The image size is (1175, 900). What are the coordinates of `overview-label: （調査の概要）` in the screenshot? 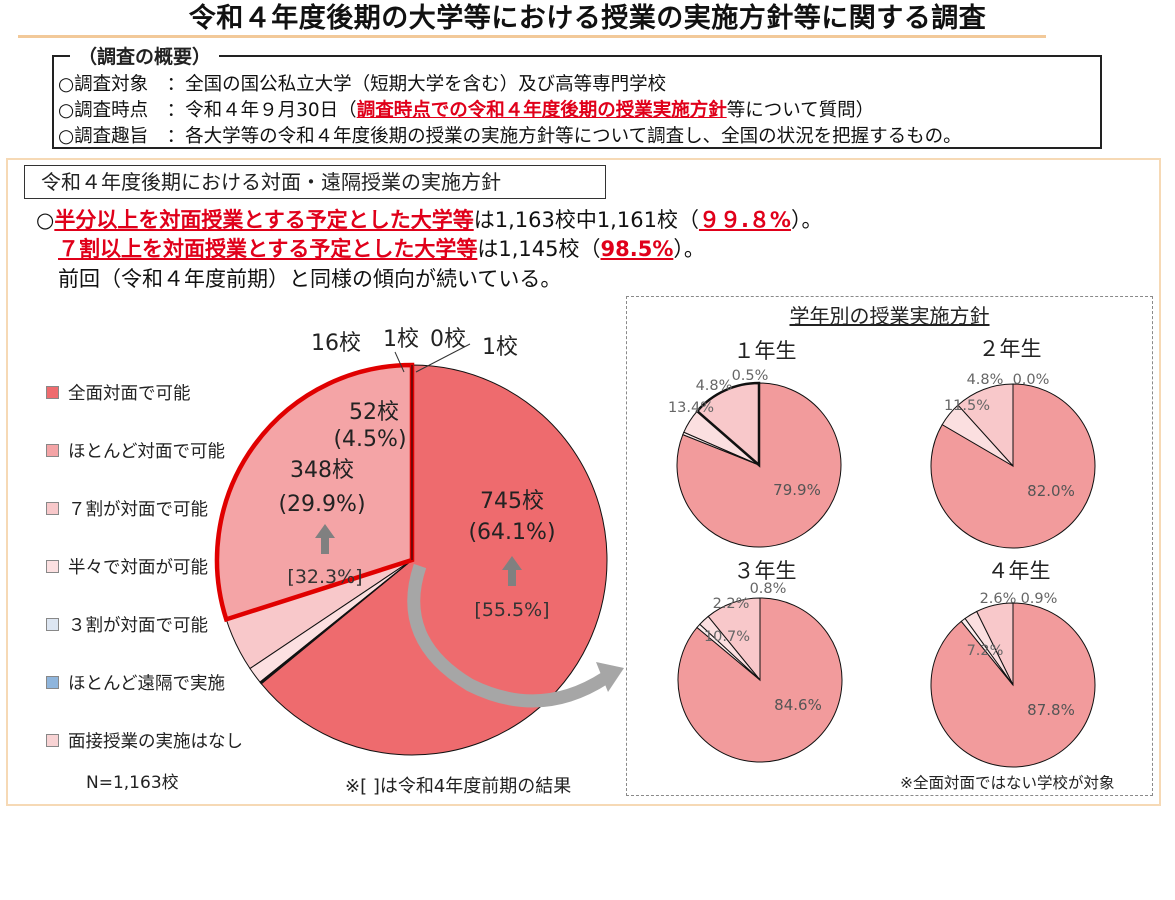 It's located at (145, 55).